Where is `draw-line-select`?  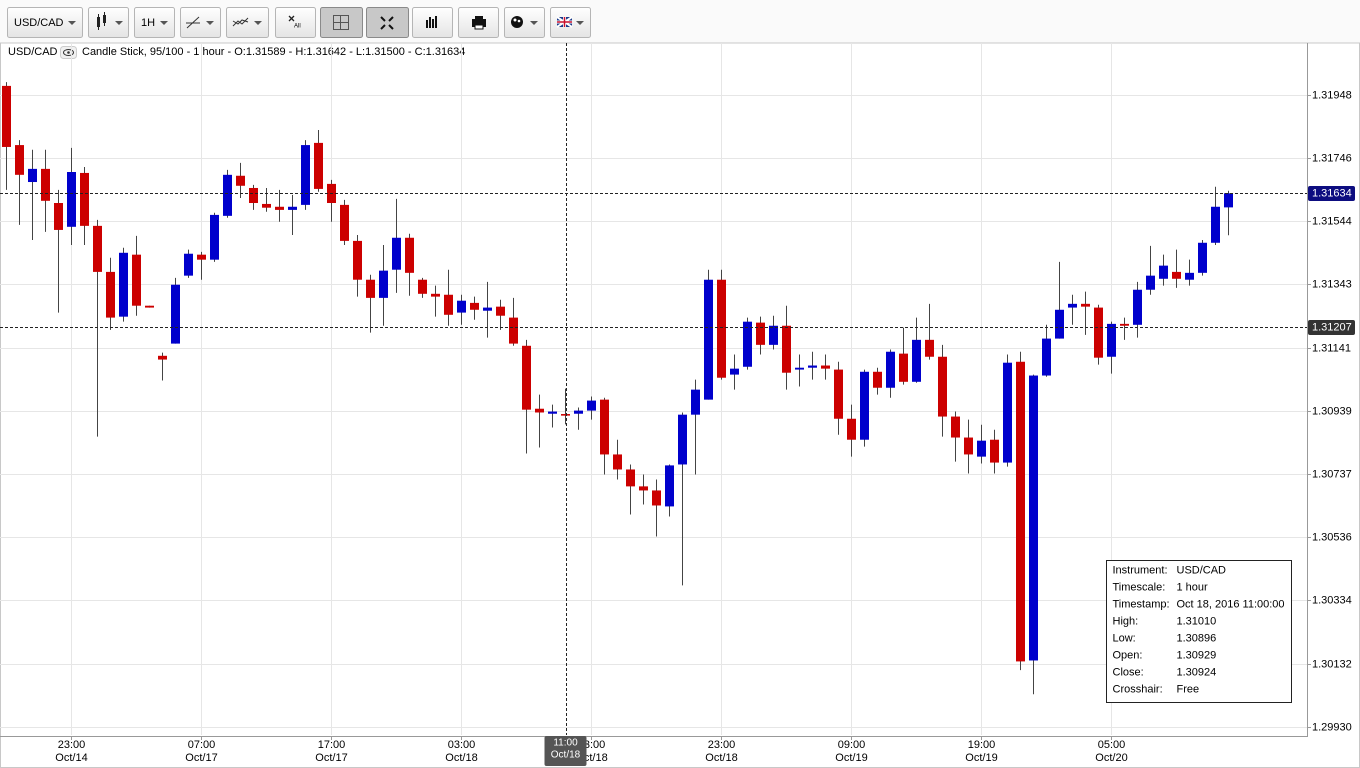 draw-line-select is located at coordinates (200, 22).